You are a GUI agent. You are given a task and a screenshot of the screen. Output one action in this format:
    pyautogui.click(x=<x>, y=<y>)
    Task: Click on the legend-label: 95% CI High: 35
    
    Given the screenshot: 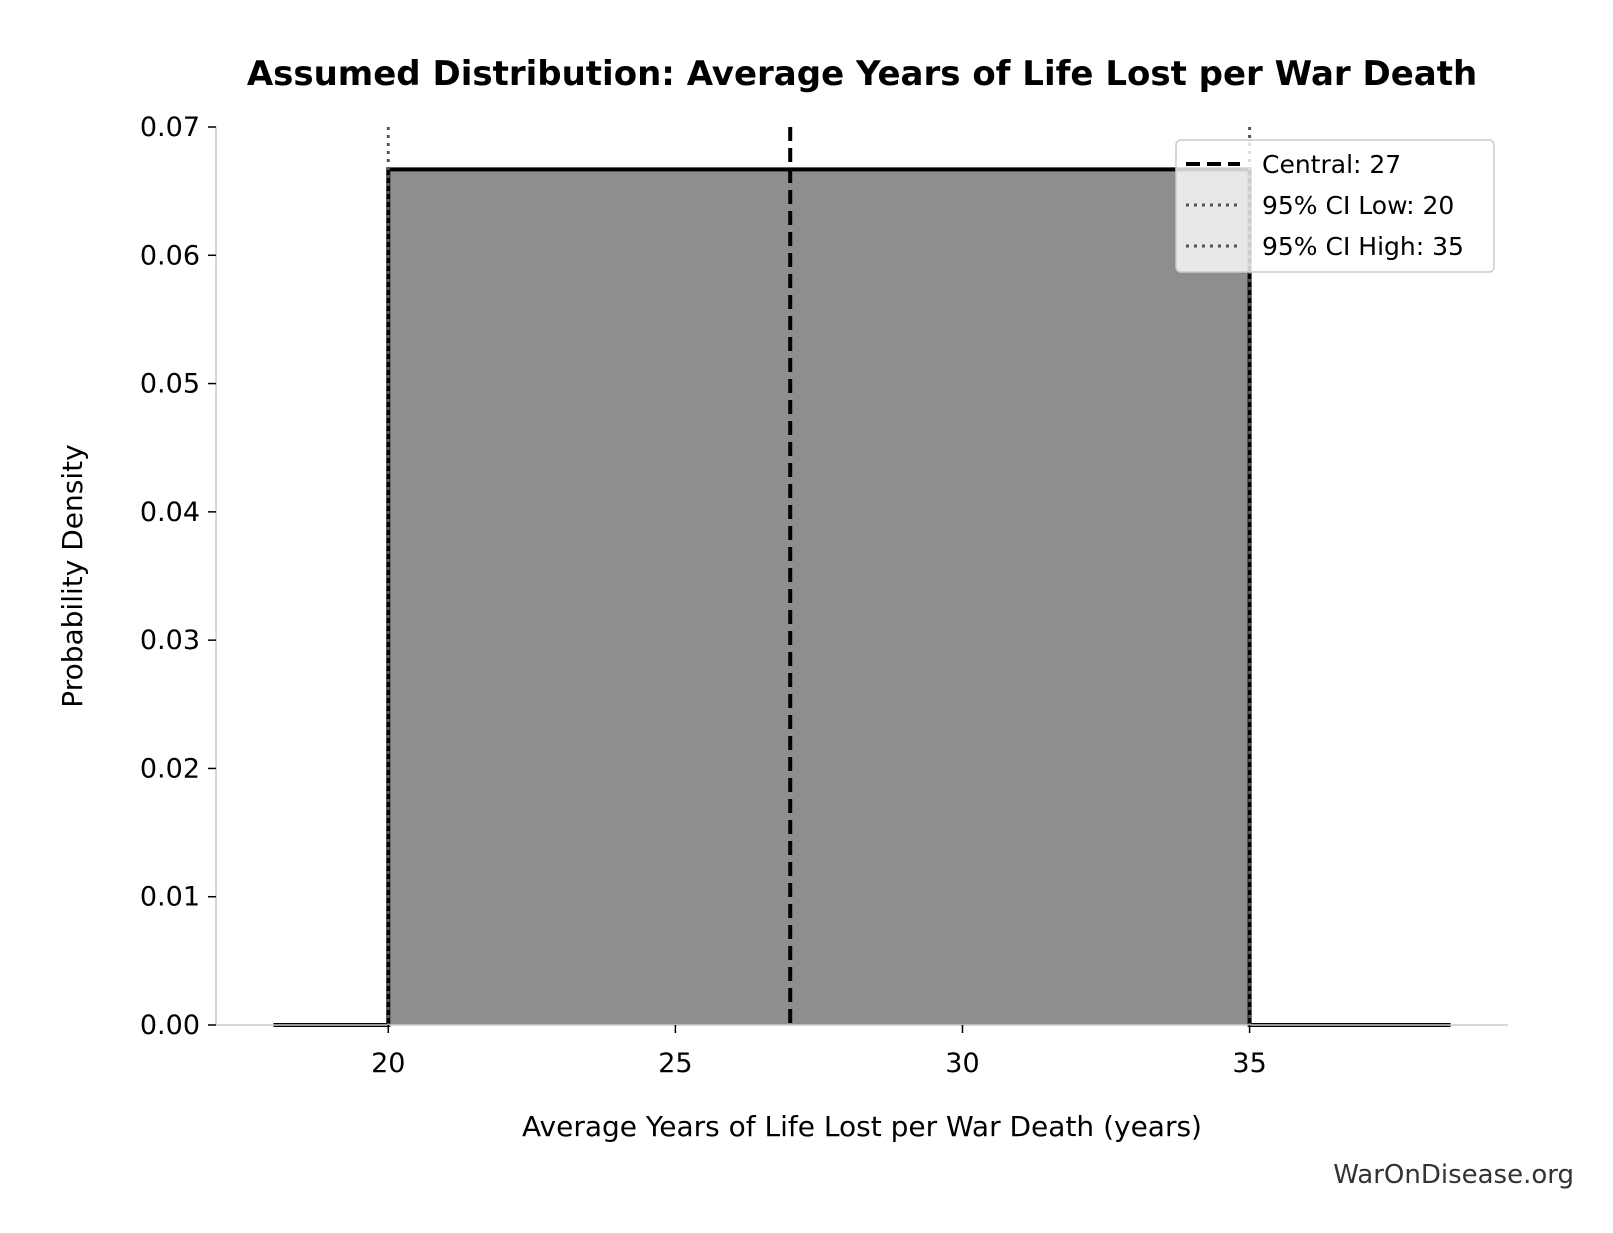 What is the action you would take?
    pyautogui.click(x=1363, y=246)
    